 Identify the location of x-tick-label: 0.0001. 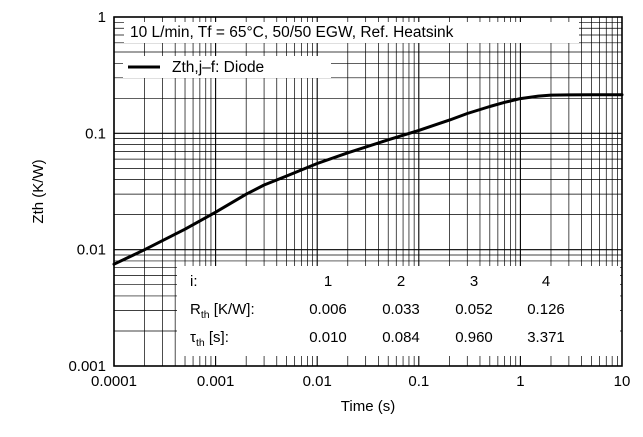
(114, 381).